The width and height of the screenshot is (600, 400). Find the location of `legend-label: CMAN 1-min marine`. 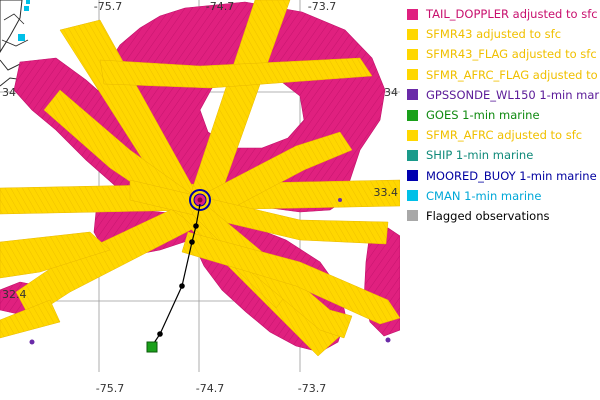

legend-label: CMAN 1-min marine is located at coordinates (484, 195).